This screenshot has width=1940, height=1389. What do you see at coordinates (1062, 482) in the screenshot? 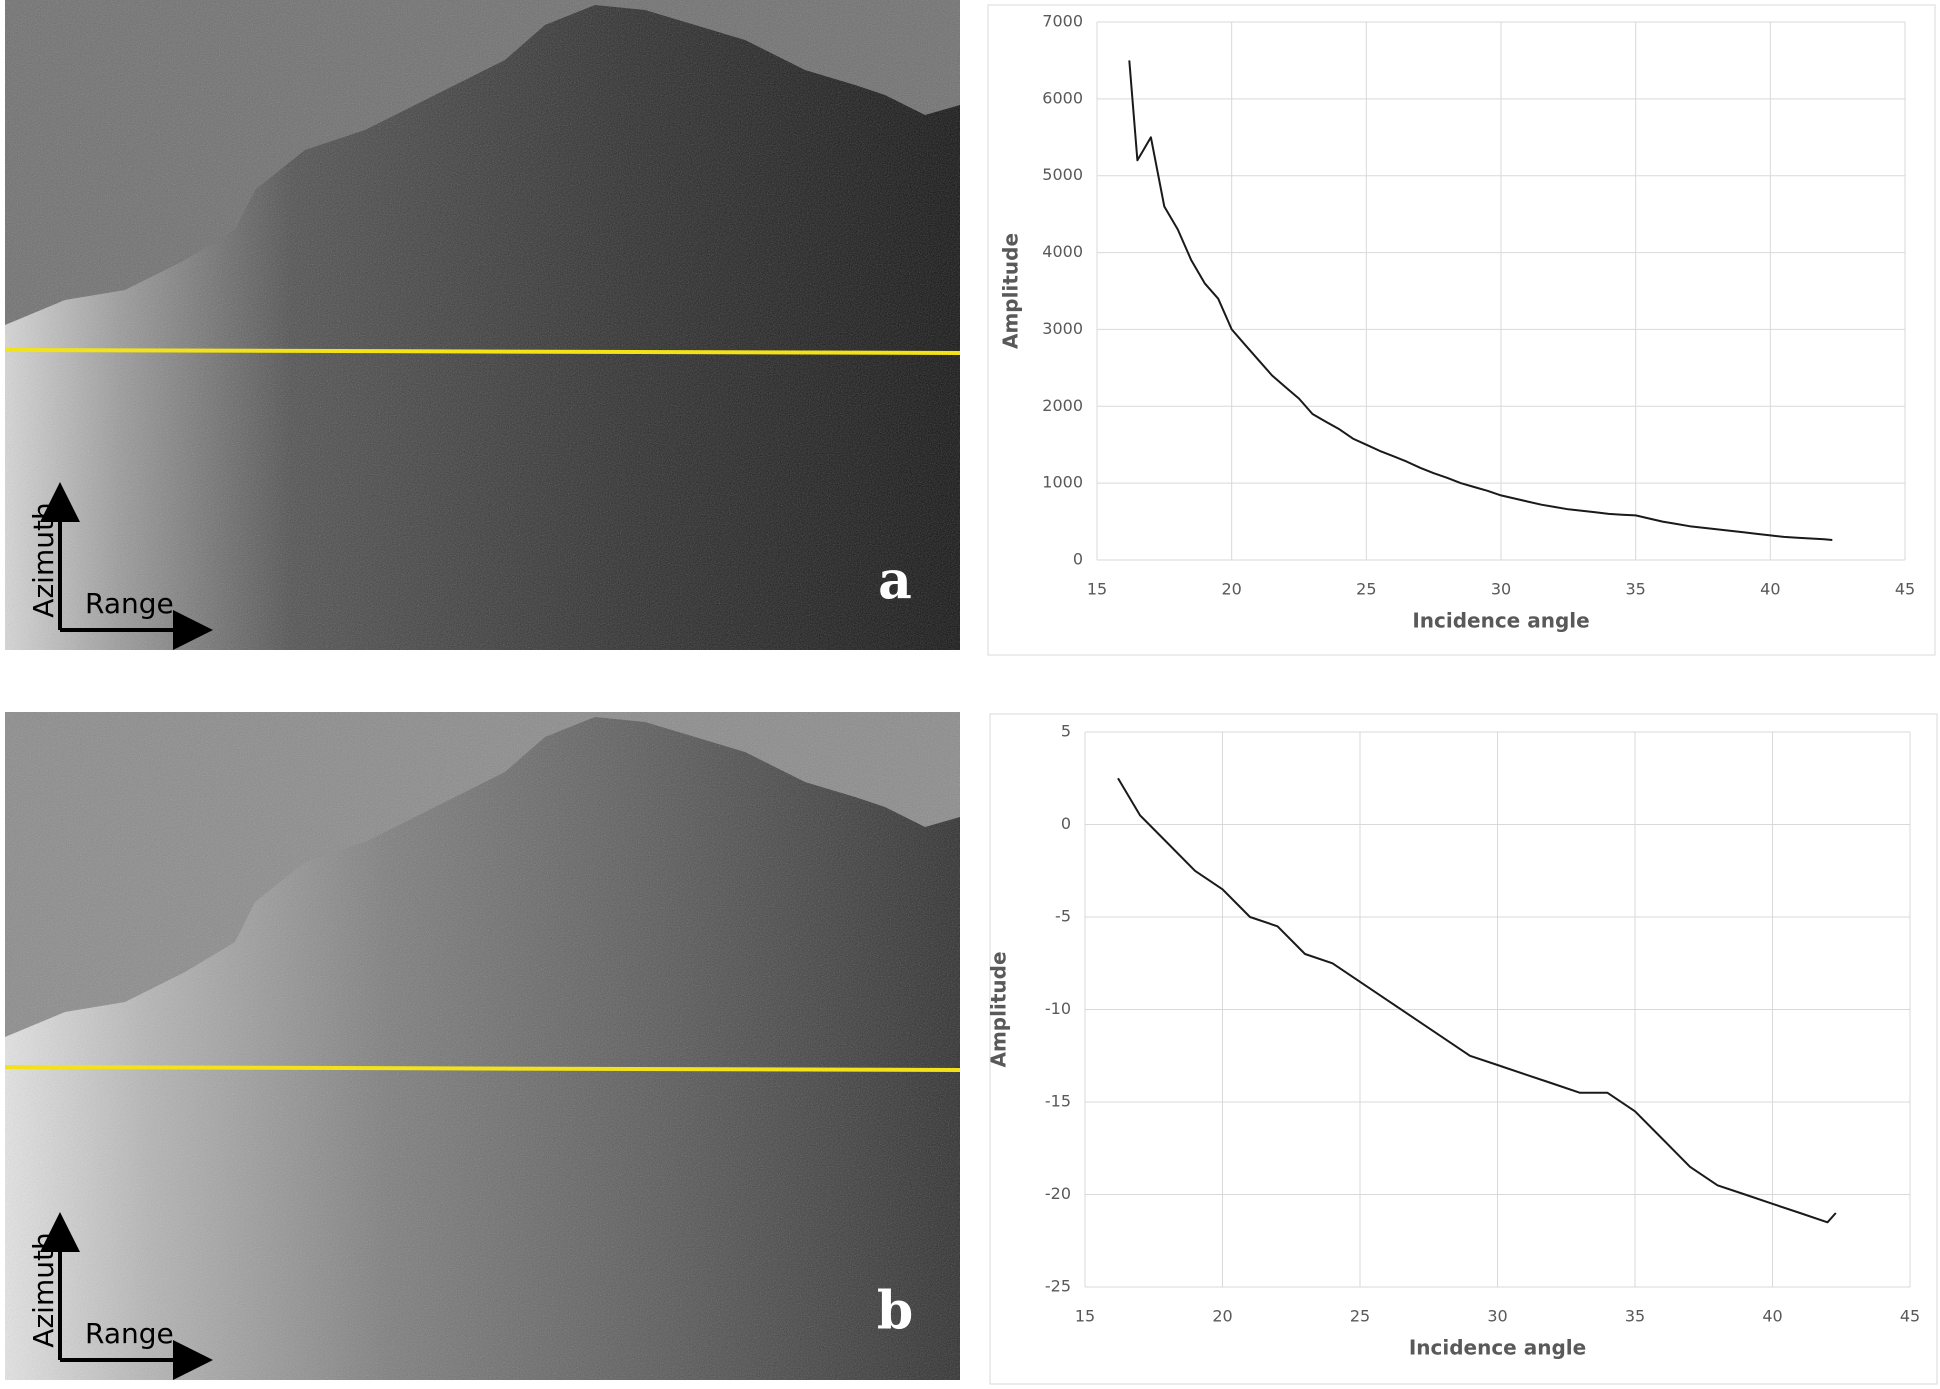
I see `y-tick-label: 1000` at bounding box center [1062, 482].